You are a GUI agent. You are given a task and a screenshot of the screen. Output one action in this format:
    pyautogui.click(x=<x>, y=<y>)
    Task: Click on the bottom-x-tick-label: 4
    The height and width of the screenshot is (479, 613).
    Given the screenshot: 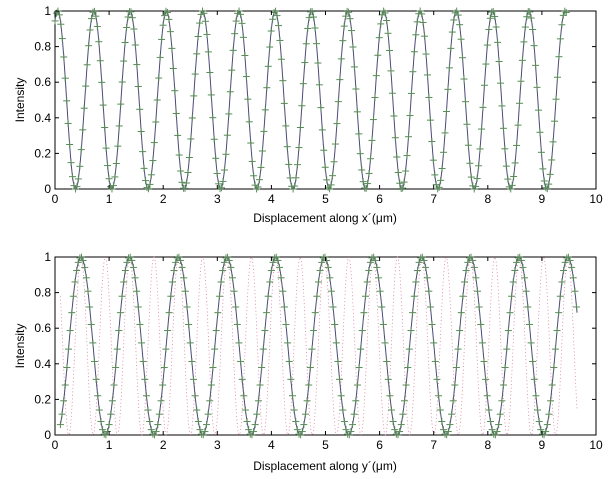 What is the action you would take?
    pyautogui.click(x=271, y=445)
    